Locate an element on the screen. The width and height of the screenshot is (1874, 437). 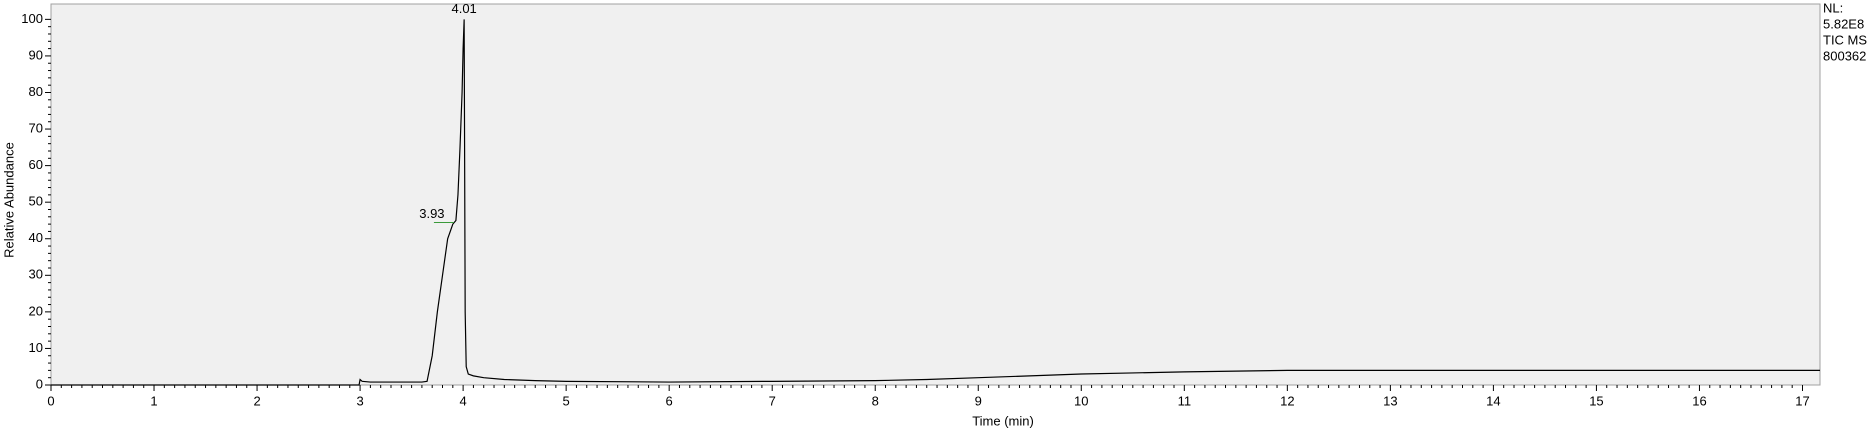
x-axis-label: Time (min) is located at coordinates (1003, 420).